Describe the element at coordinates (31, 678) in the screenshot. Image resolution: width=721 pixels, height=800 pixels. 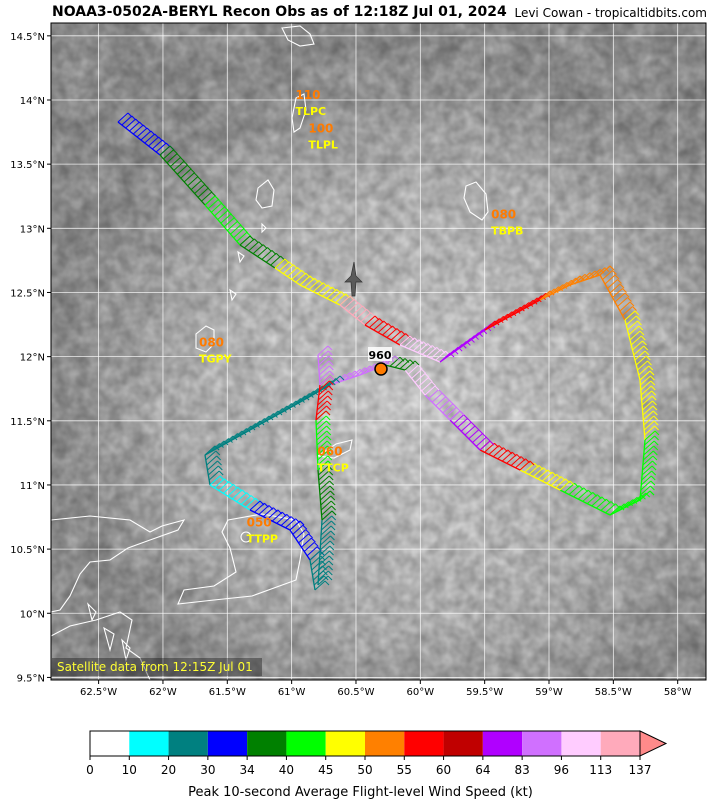
I see `lat-tick-label: 9.5°N` at that location.